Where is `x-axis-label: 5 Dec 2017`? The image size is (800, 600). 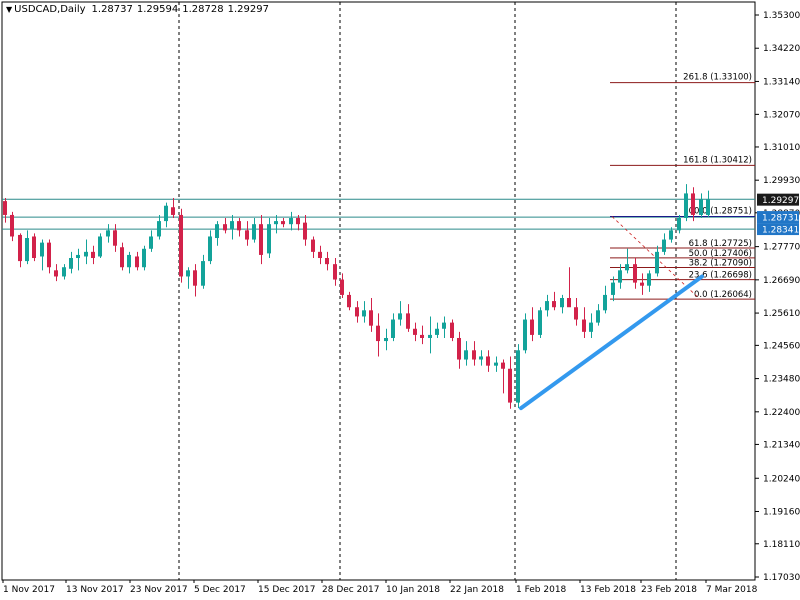 x-axis-label: 5 Dec 2017 is located at coordinates (220, 590).